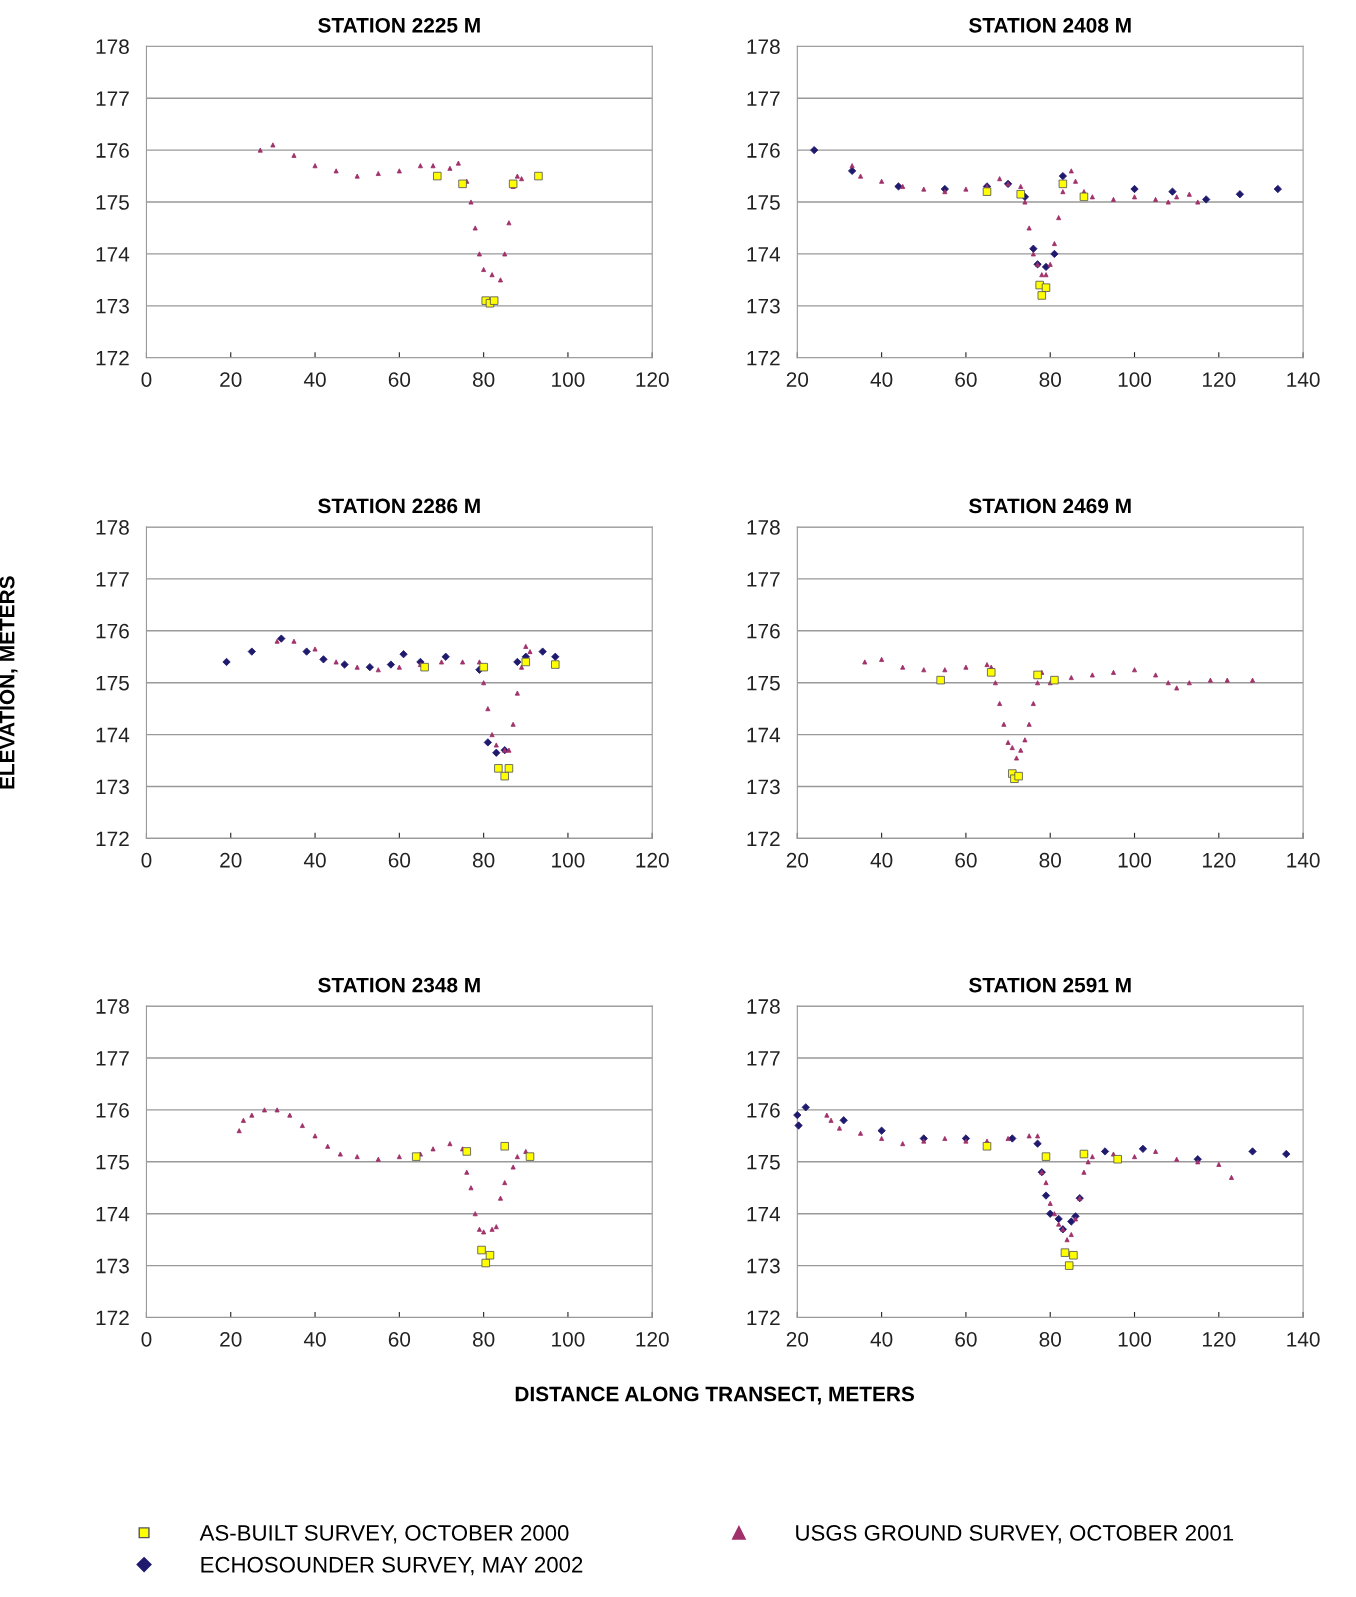  I want to click on chart-title: STATION 2286 M, so click(399, 506).